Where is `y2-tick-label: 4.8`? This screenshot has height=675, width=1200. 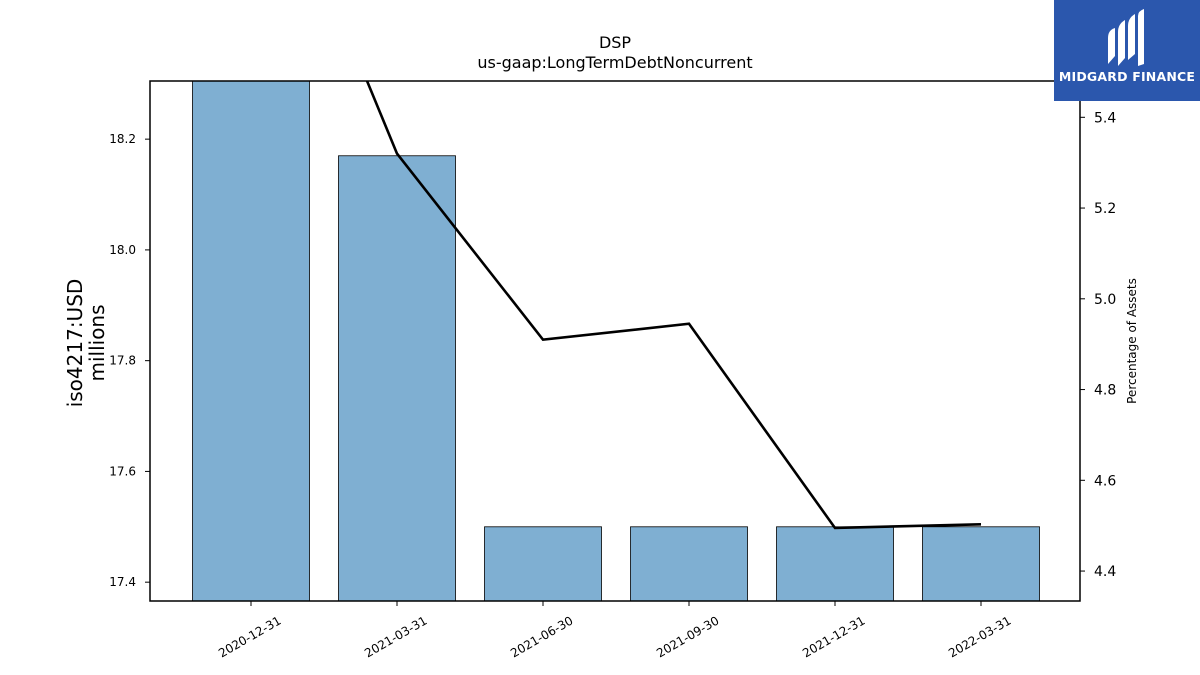
y2-tick-label: 4.8 is located at coordinates (1105, 391).